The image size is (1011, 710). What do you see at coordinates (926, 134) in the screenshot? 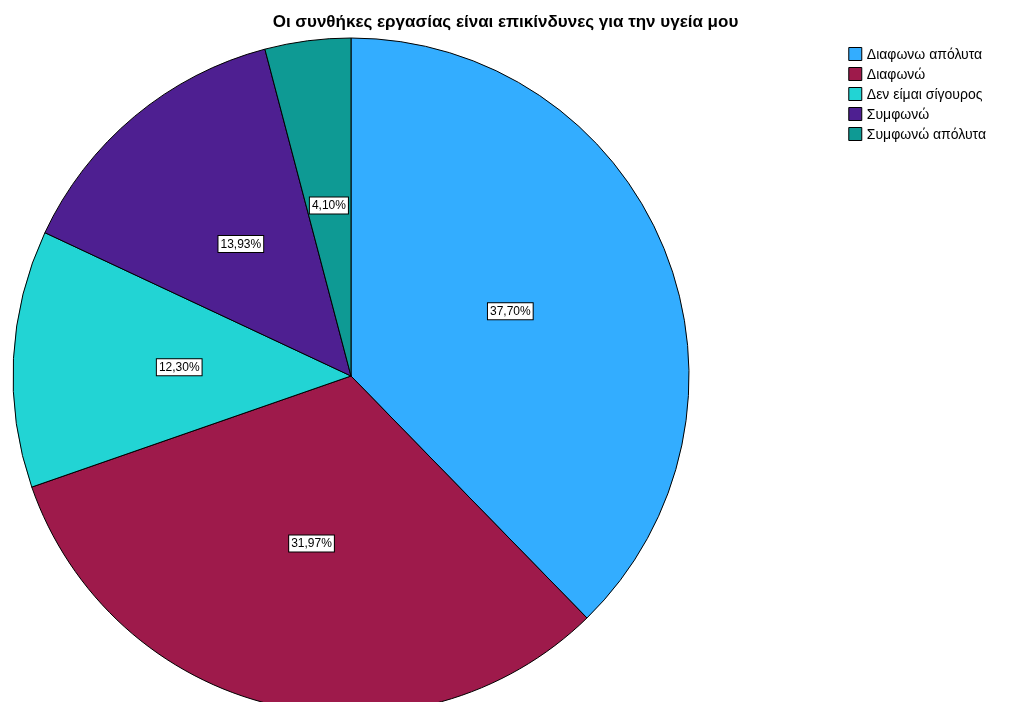
I see `legend-label: Συμφωνώ απόλυτα` at bounding box center [926, 134].